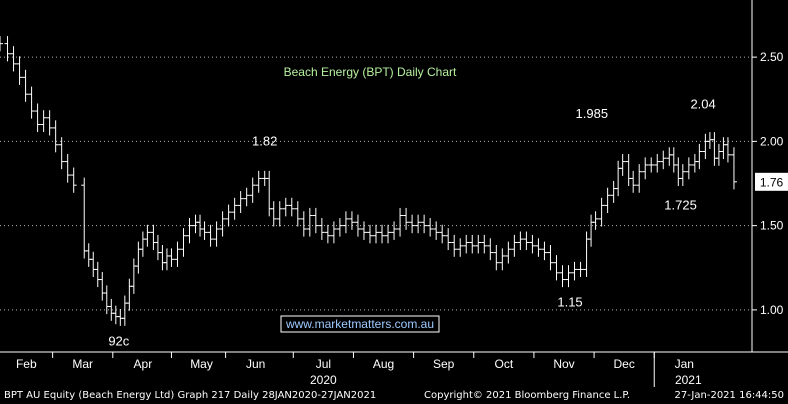 This screenshot has width=788, height=404. I want to click on annotation-label: 1.82, so click(264, 141).